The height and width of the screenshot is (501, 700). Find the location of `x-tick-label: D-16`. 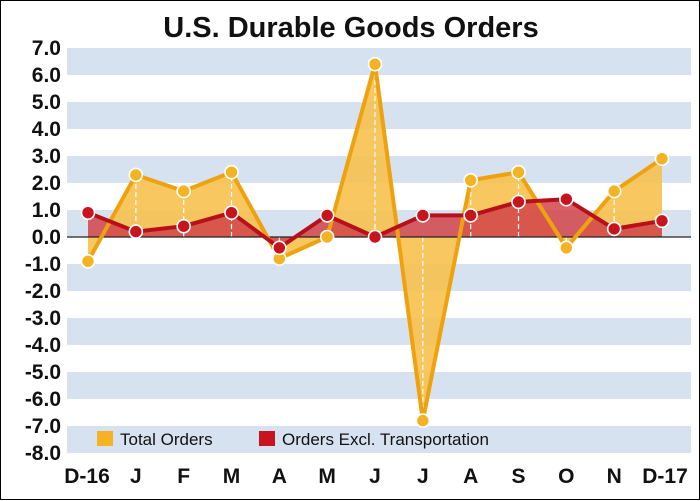

x-tick-label: D-16 is located at coordinates (87, 476).